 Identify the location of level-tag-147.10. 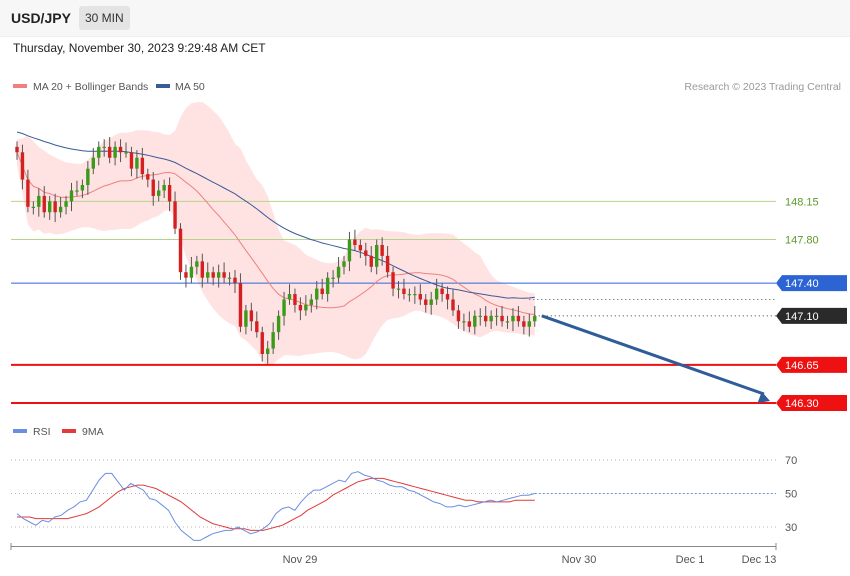
(811, 315).